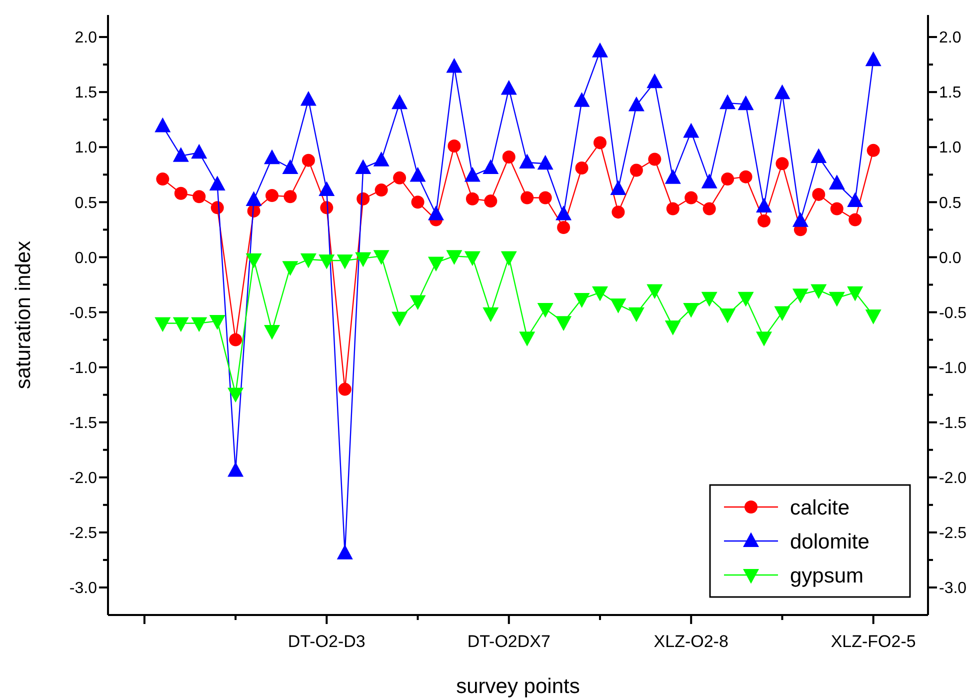 This screenshot has width=969, height=699. I want to click on y2-tick-label: 2.0, so click(950, 38).